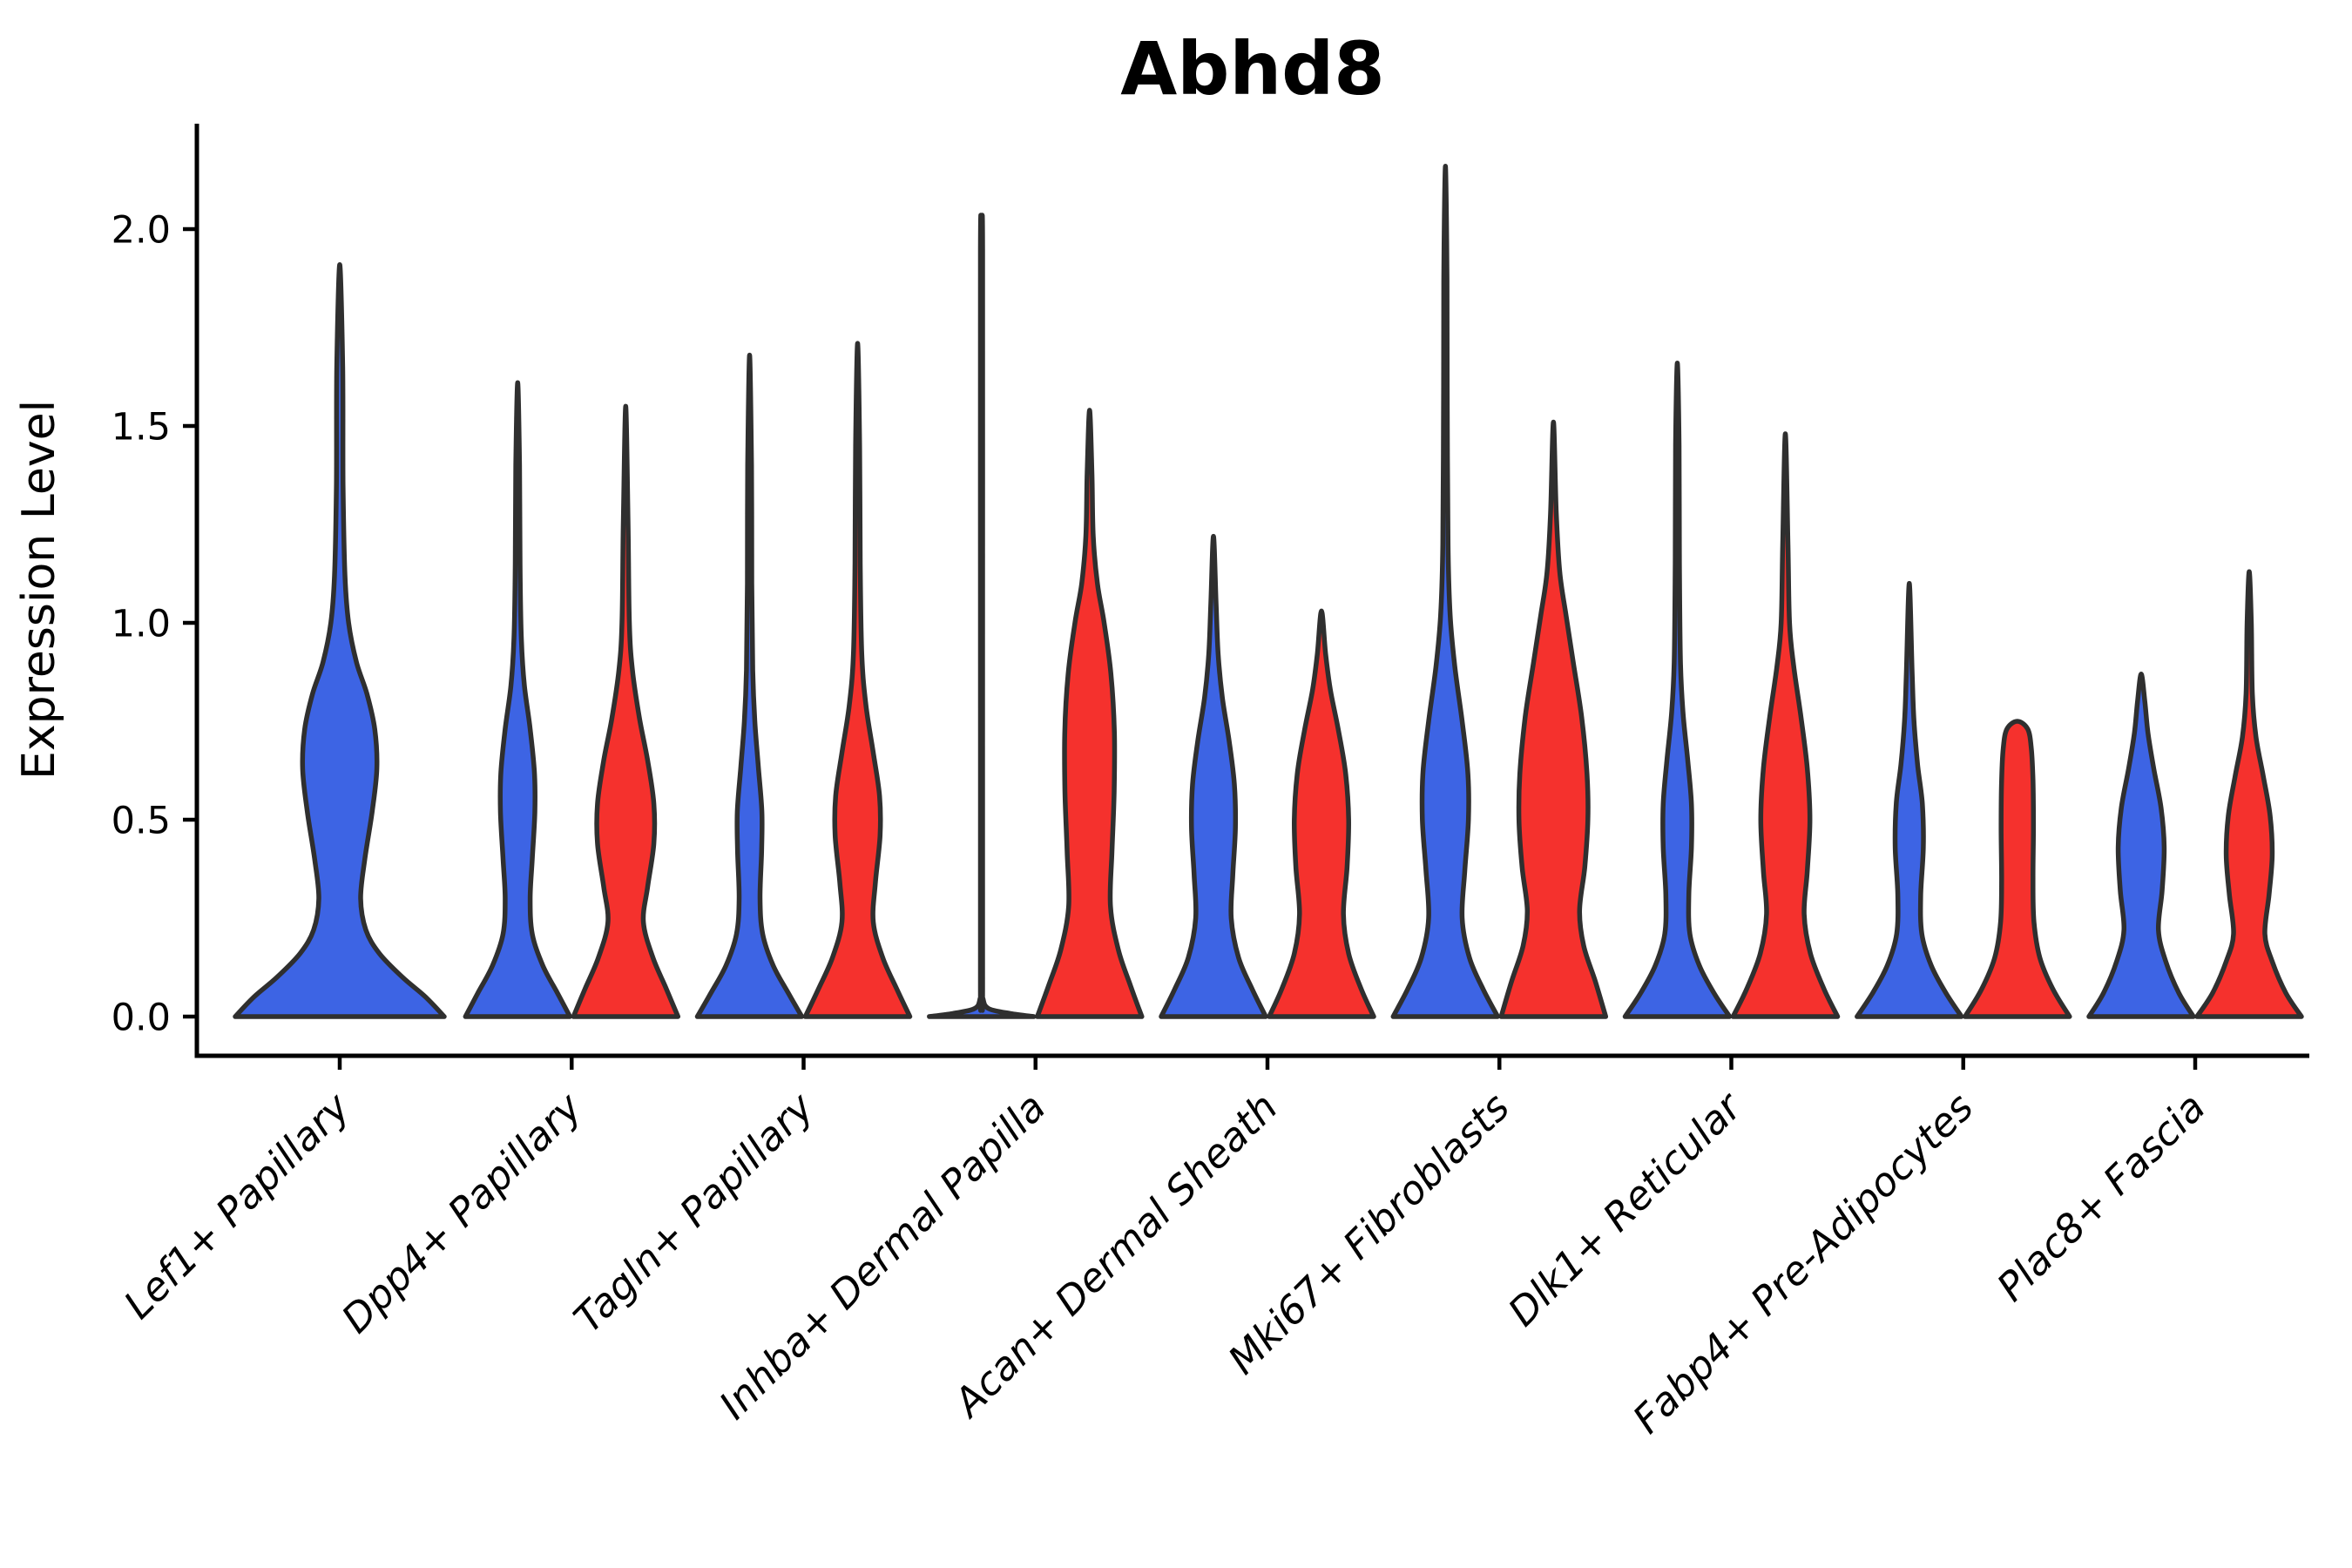 This screenshot has height=1568, width=2352. I want to click on chart-title: Abhd8, so click(1252, 69).